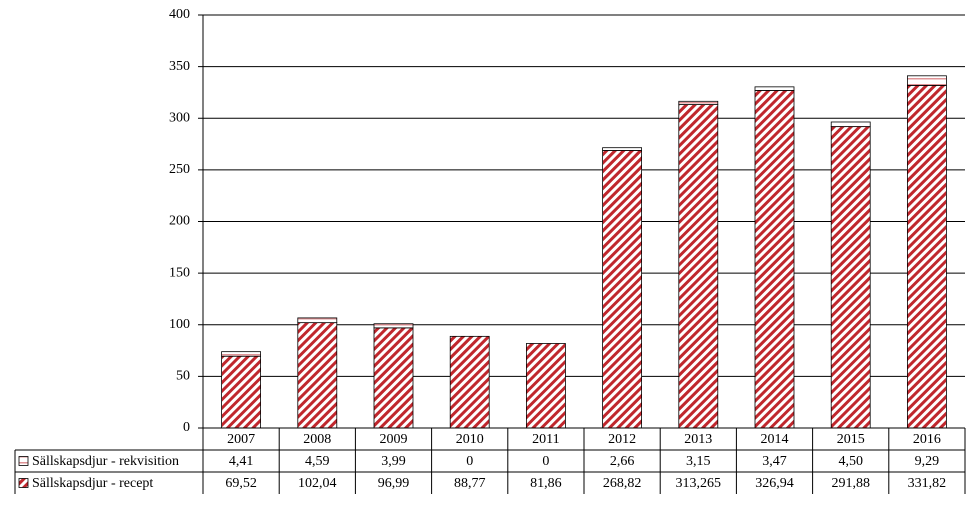 The image size is (967, 520). What do you see at coordinates (470, 483) in the screenshot?
I see `table-value: 88,77` at bounding box center [470, 483].